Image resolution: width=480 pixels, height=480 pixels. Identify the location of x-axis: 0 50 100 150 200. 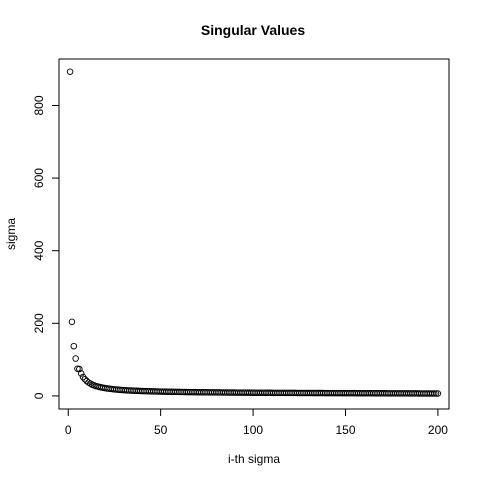
(256, 422).